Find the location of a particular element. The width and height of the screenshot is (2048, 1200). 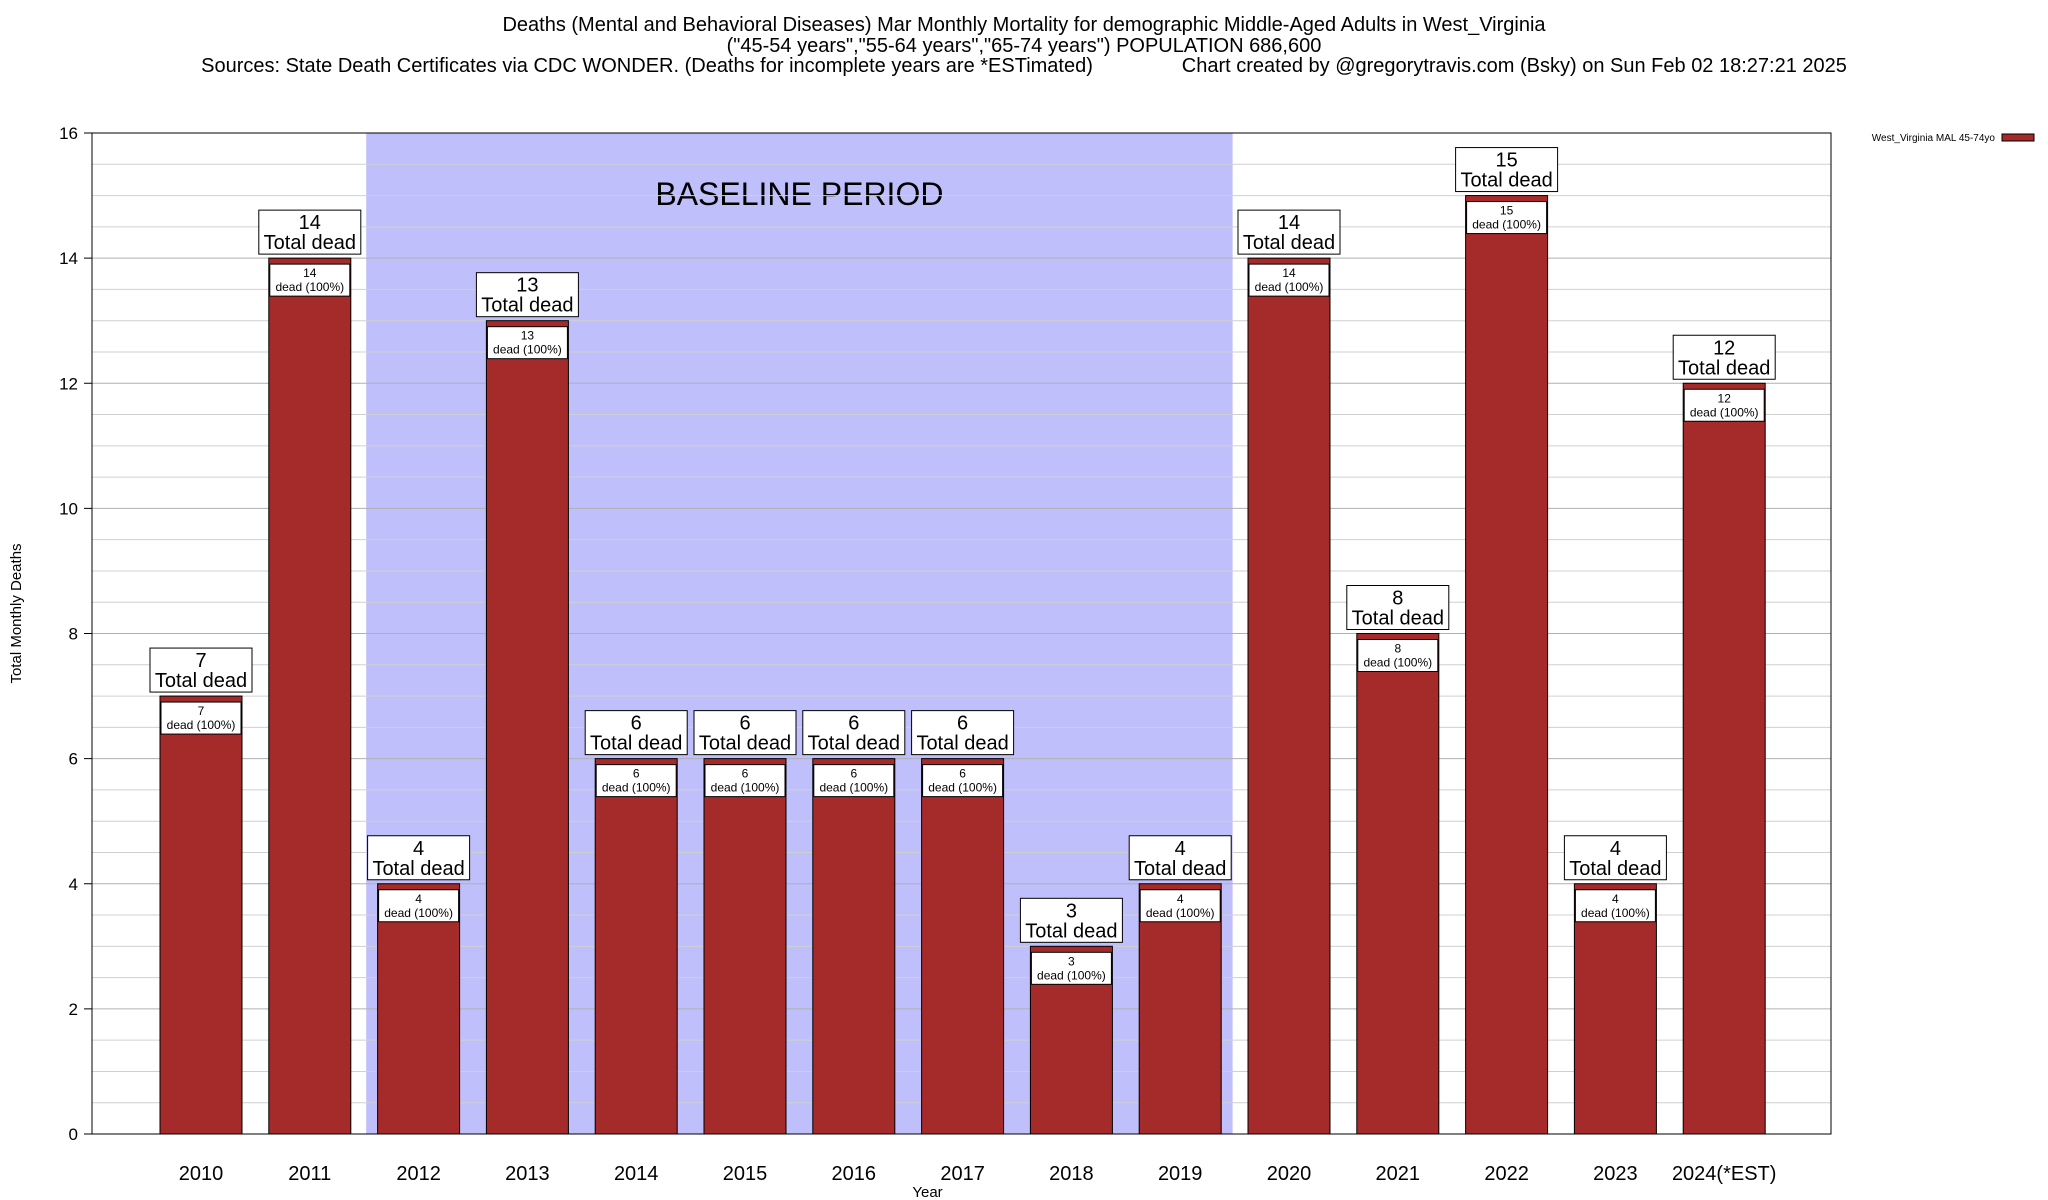

inner-value-label: 8 is located at coordinates (1397, 649).